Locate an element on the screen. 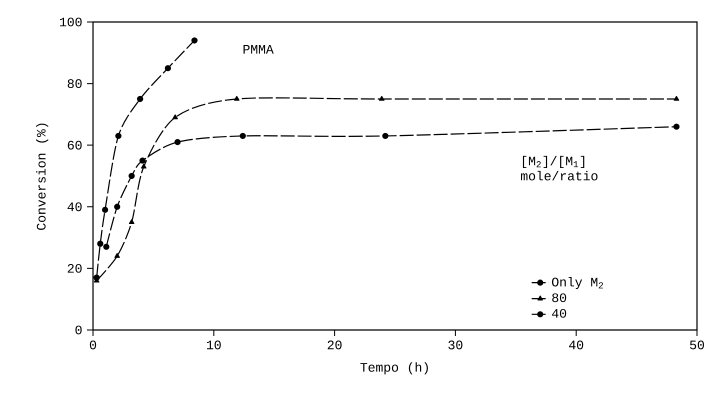 Image resolution: width=711 pixels, height=419 pixels. y-tick-label: 80 is located at coordinates (75, 83).